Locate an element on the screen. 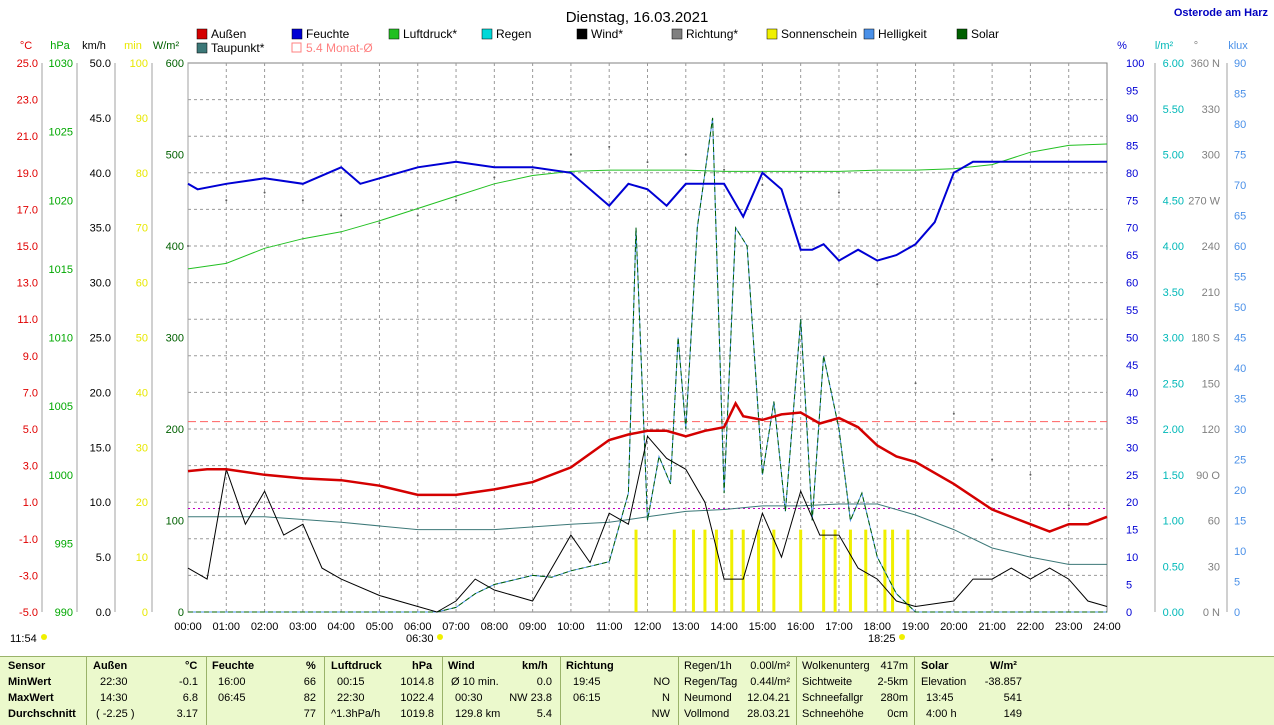 The image size is (1274, 725). schneefallgr-value: 280m is located at coordinates (894, 698).